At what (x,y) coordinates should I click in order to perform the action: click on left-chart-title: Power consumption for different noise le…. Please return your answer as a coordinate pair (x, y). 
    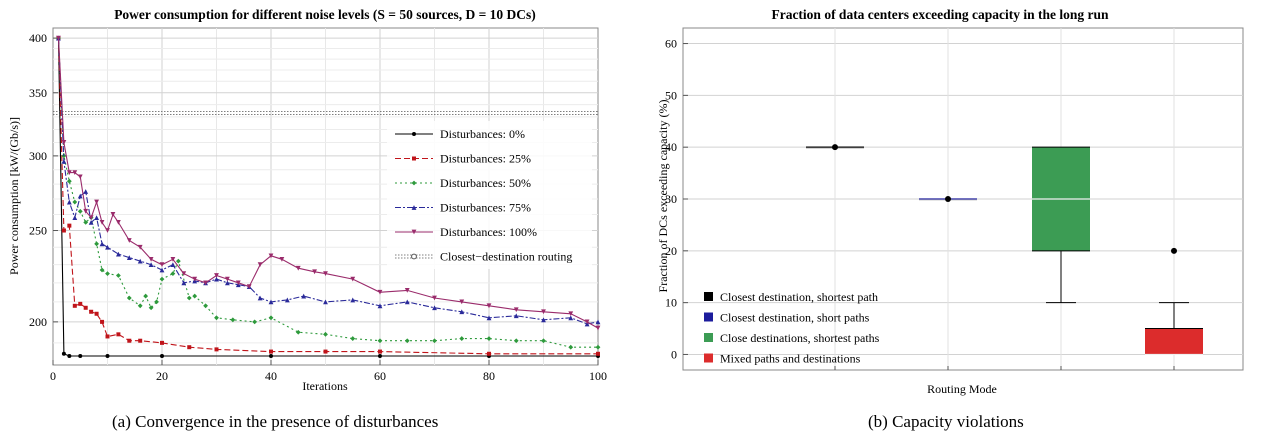
    Looking at the image, I should click on (325, 14).